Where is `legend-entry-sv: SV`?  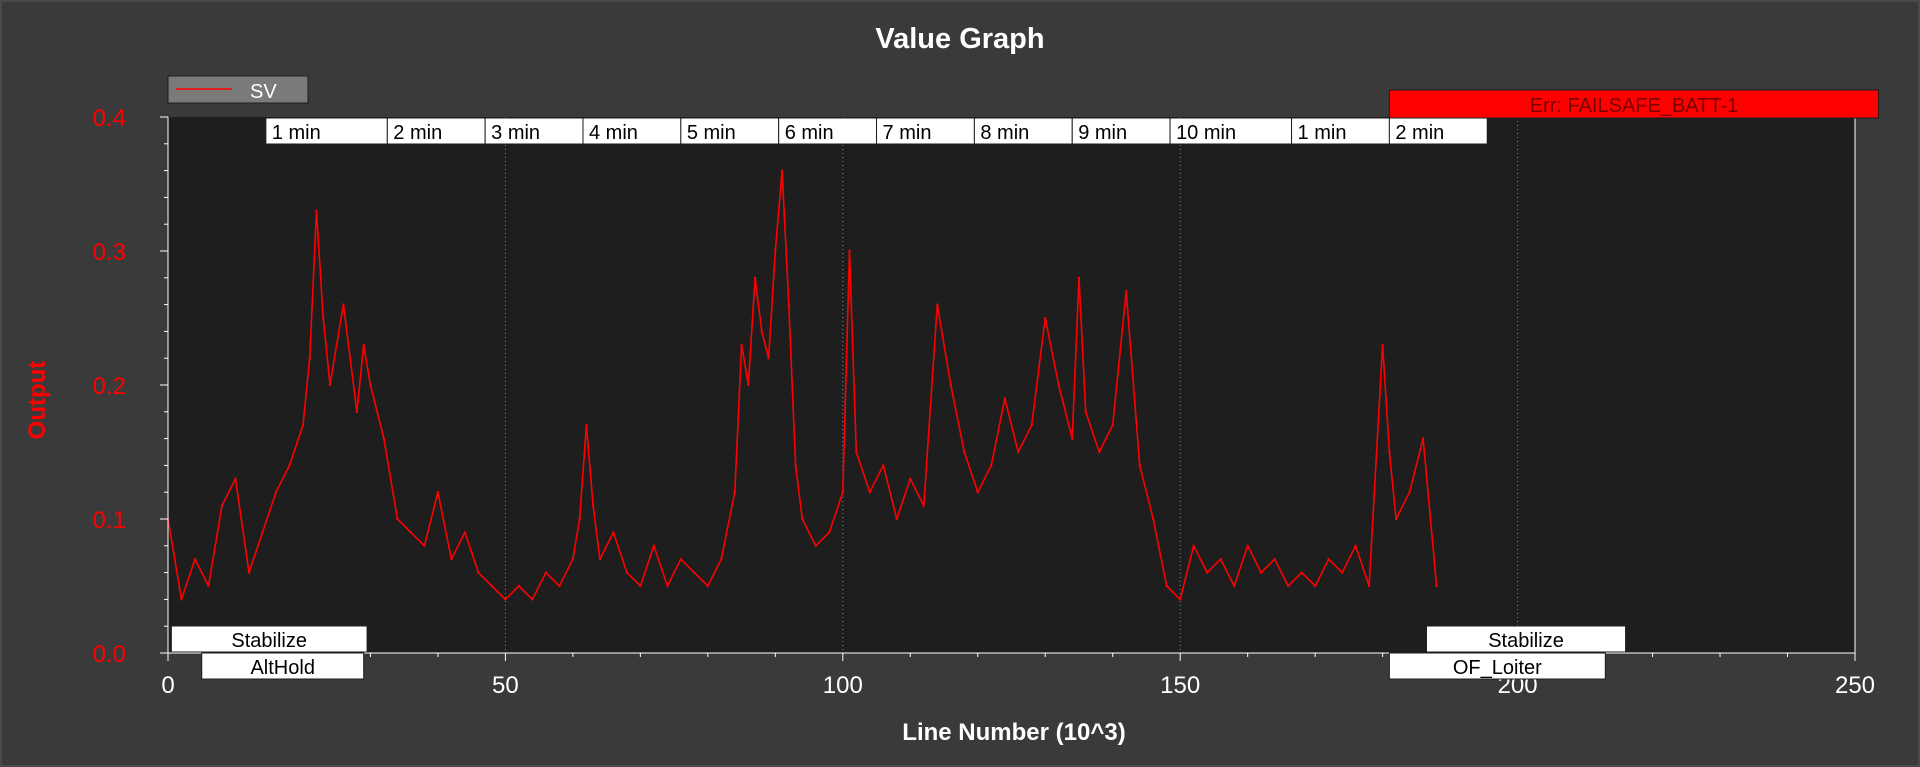
legend-entry-sv: SV is located at coordinates (263, 92).